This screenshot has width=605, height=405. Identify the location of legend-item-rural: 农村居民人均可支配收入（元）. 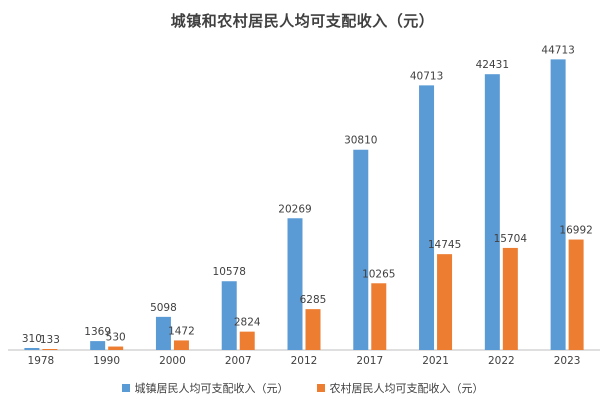
(400, 388).